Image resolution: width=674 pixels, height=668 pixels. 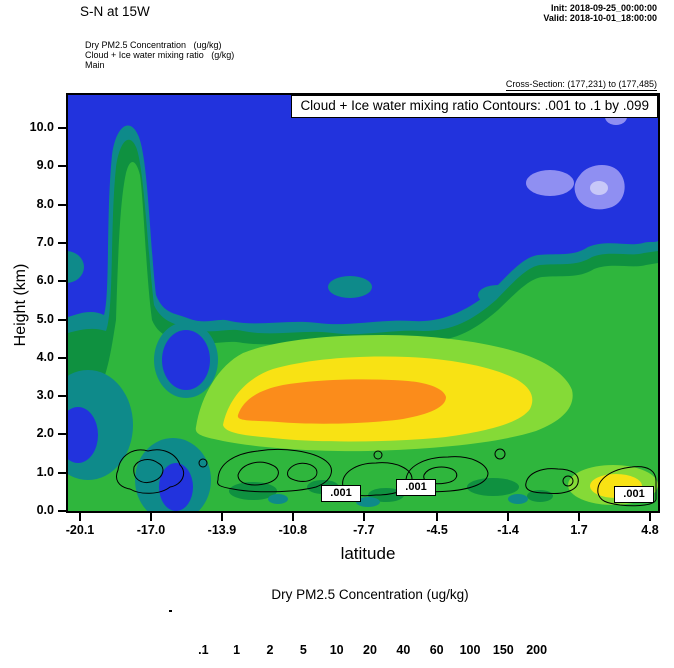 I want to click on field-label-cloud-ice: Cloud + Ice water mixing ratio (g/kg), so click(x=160, y=55).